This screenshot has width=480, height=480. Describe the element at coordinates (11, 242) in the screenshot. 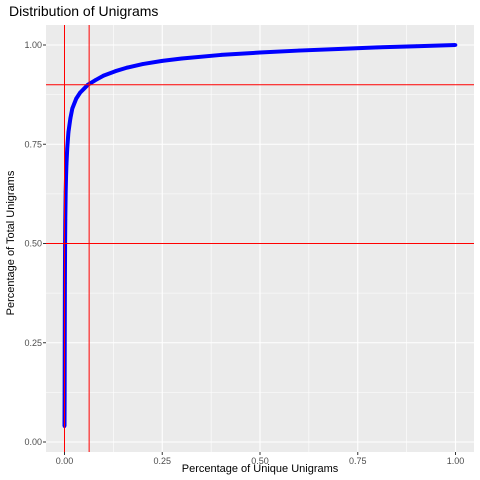

I see `y-axis-label: Percentage of Total Unigrams` at that location.